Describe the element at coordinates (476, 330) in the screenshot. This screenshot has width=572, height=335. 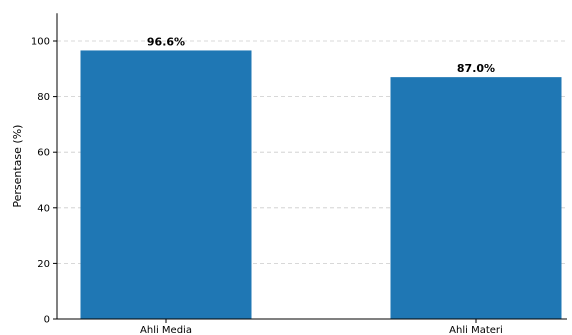
I see `x-tick-label-ahli-materi: Ahli Materi` at that location.